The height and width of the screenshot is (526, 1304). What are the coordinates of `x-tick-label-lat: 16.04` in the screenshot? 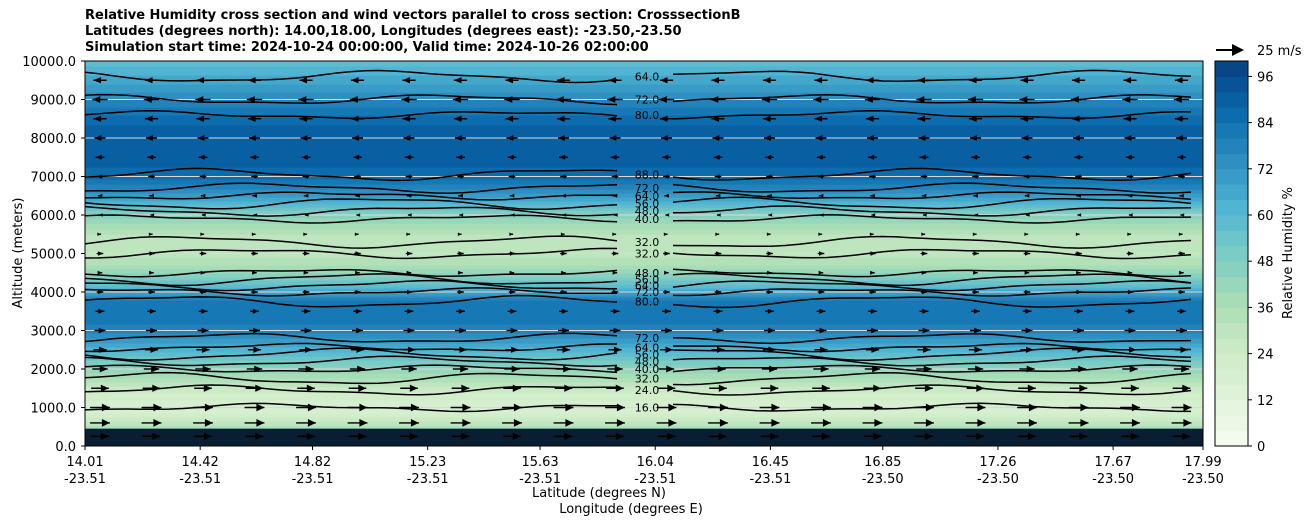 It's located at (655, 462).